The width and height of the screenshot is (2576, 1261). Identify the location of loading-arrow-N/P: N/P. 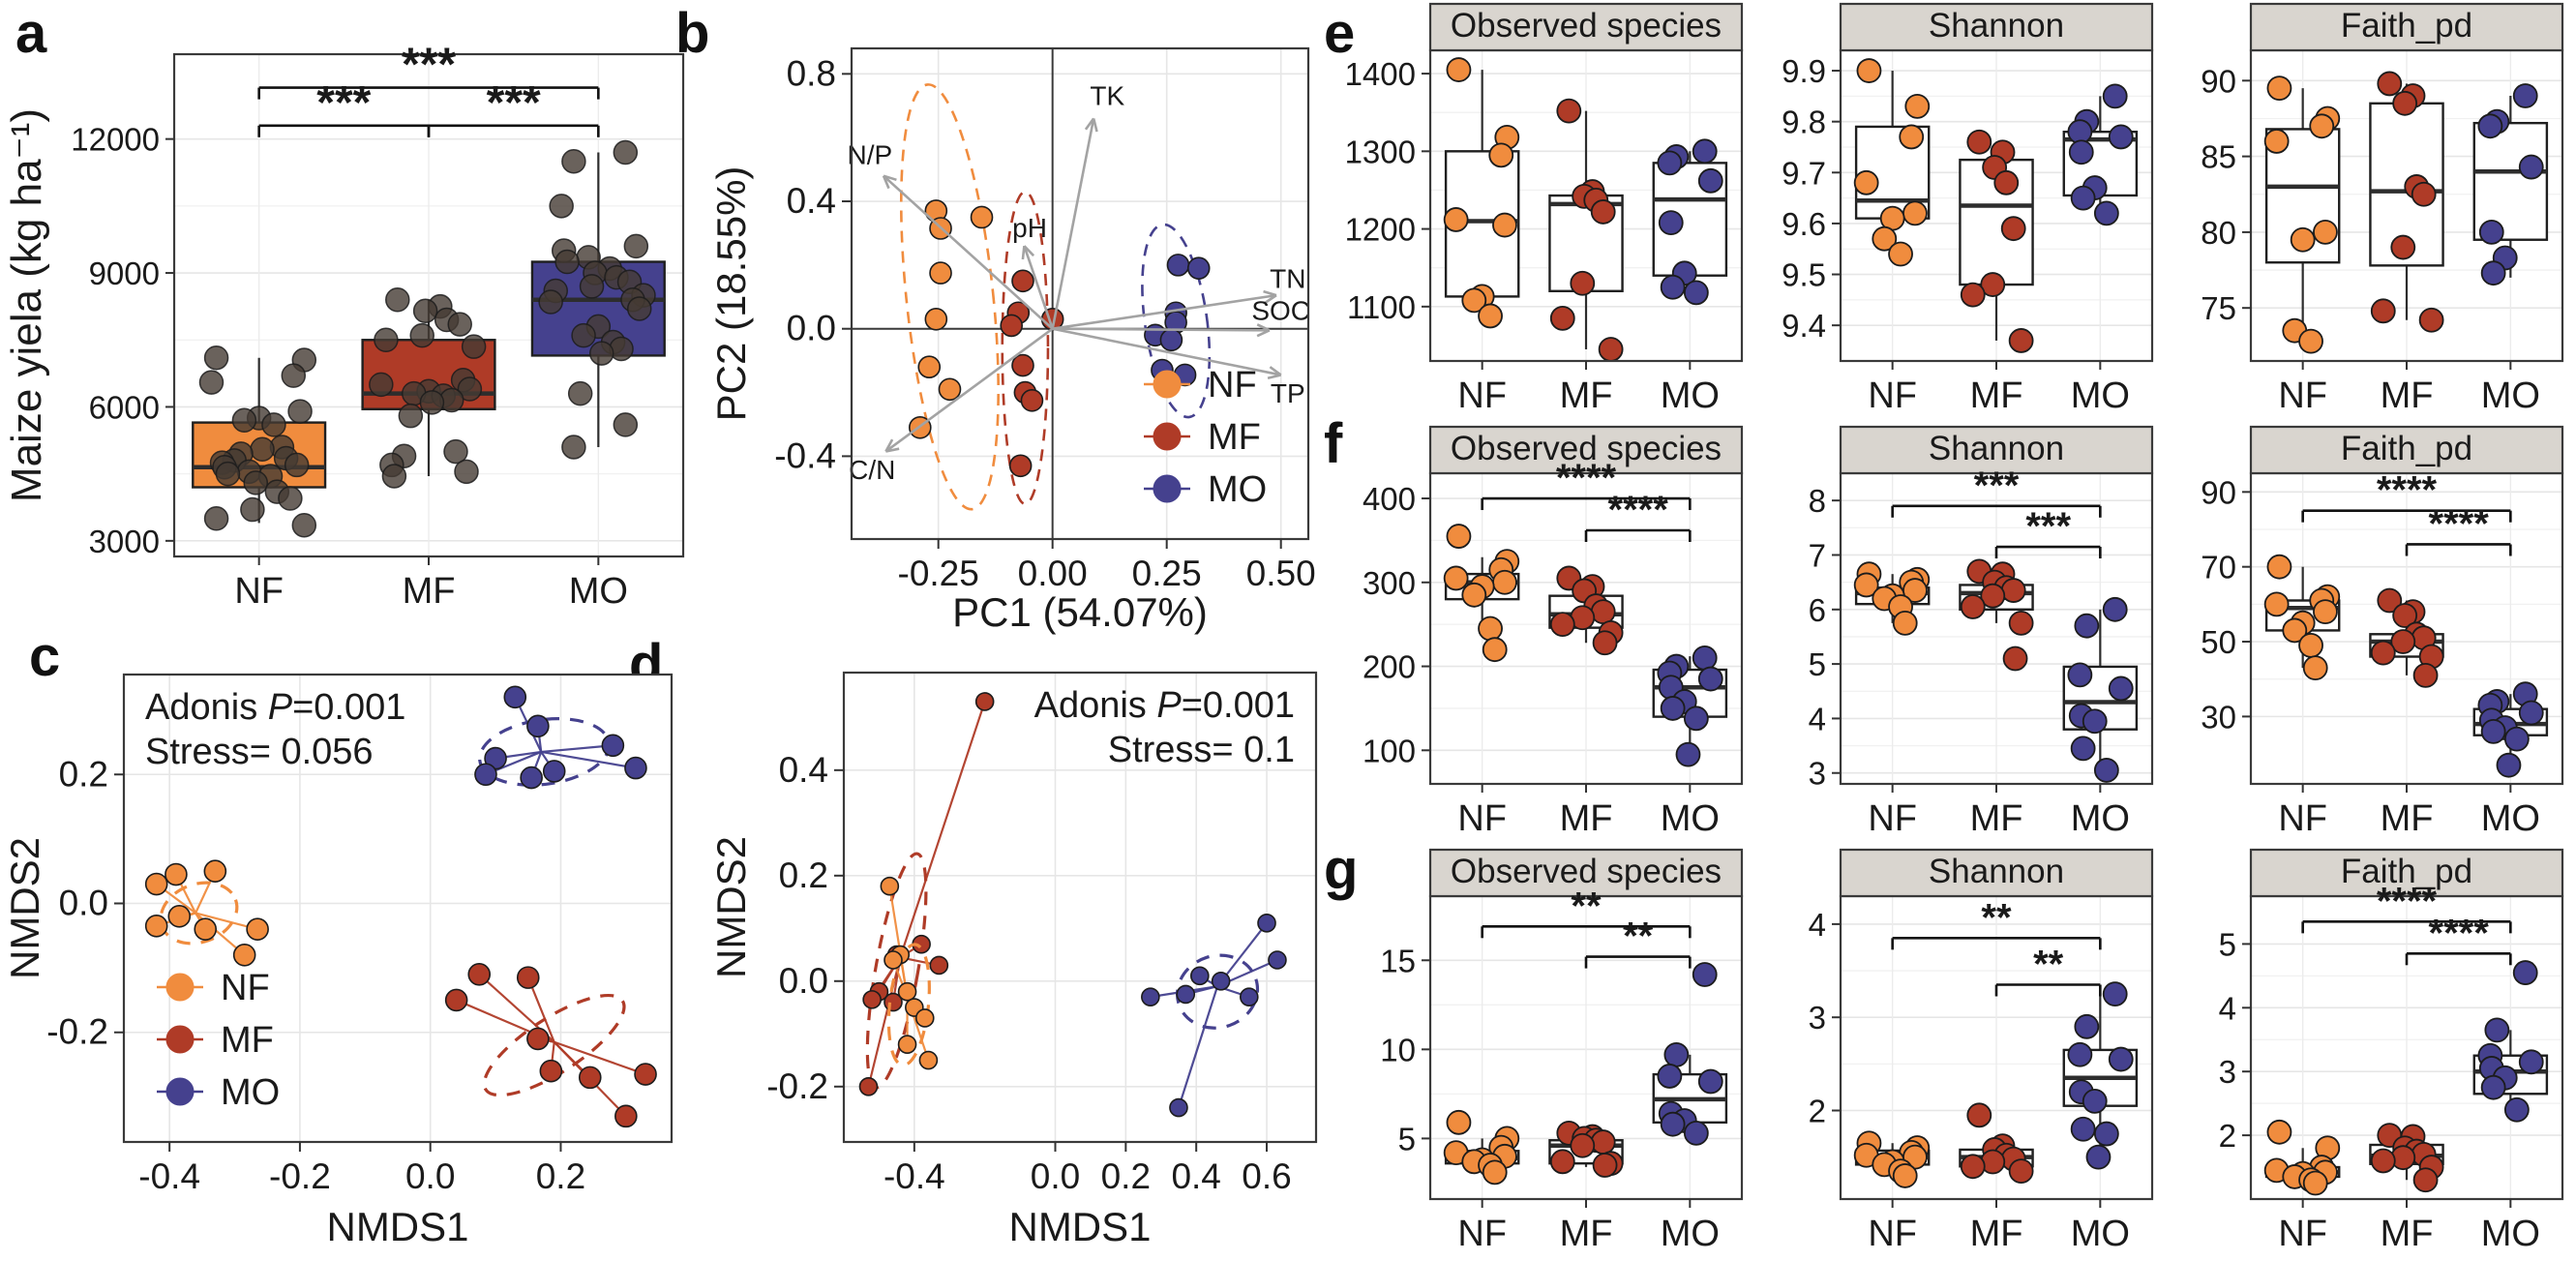
(951, 235).